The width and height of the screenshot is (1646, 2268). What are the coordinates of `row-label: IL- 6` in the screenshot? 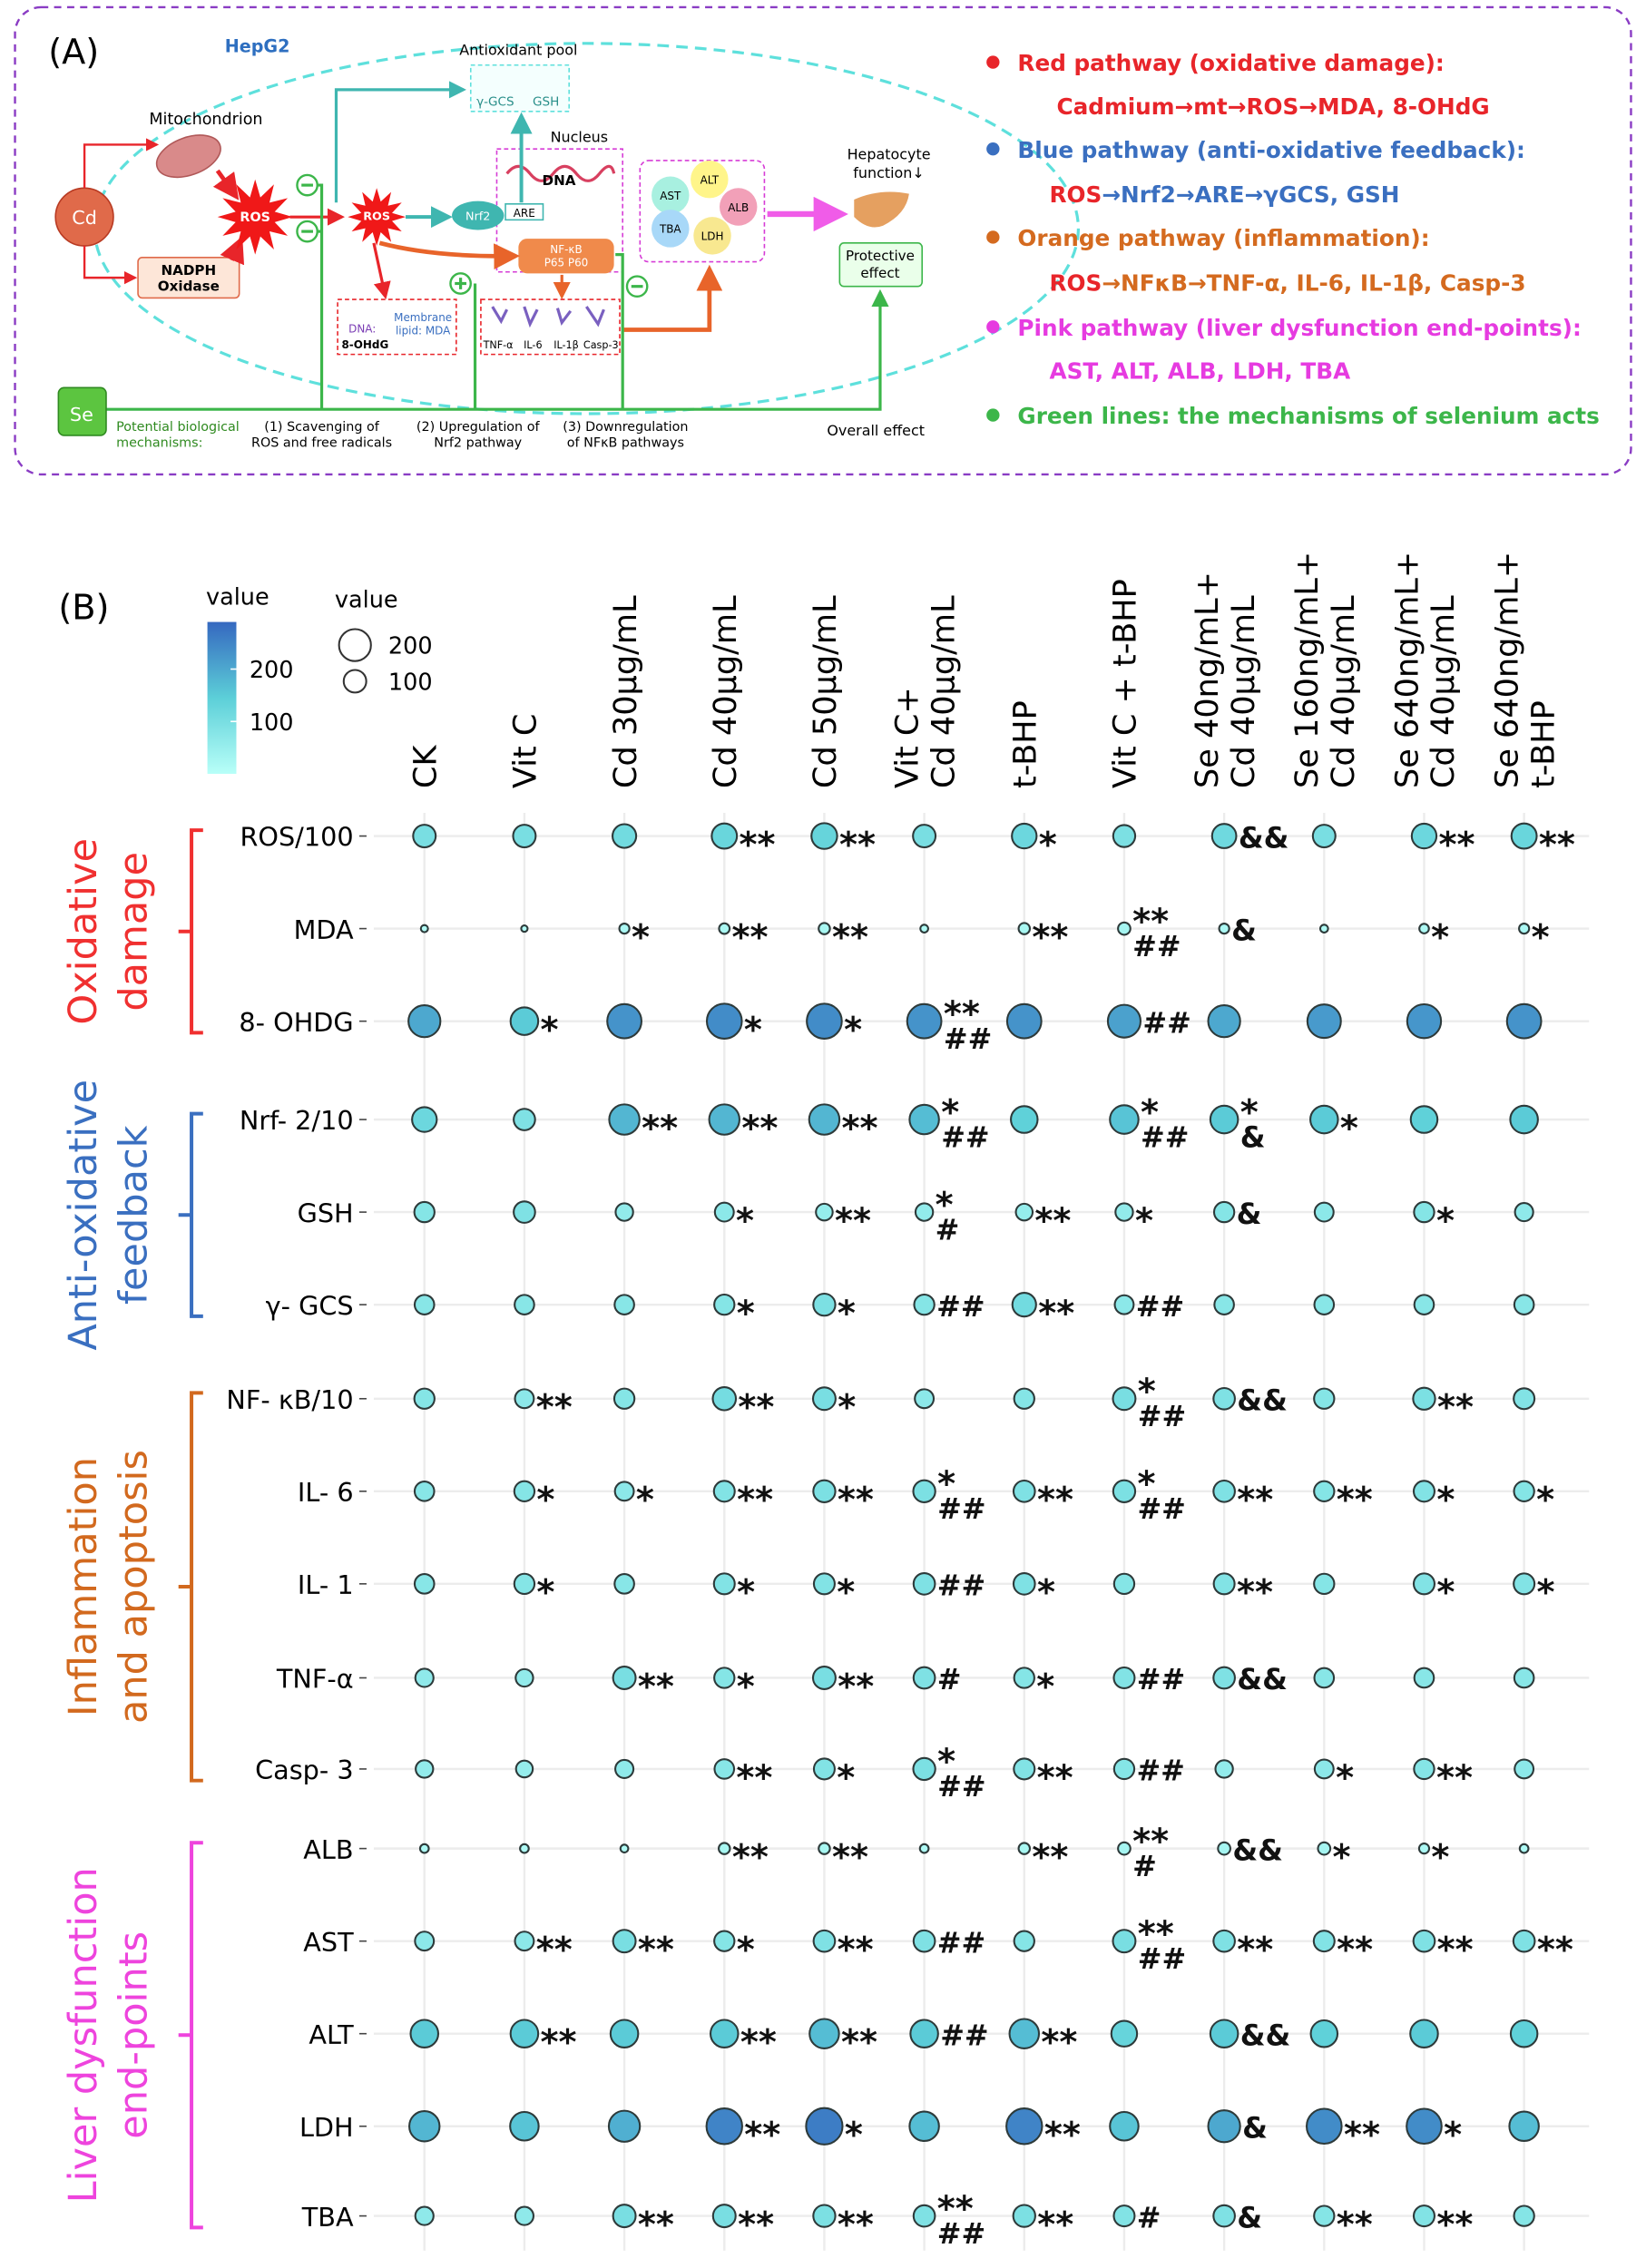 It's located at (326, 1493).